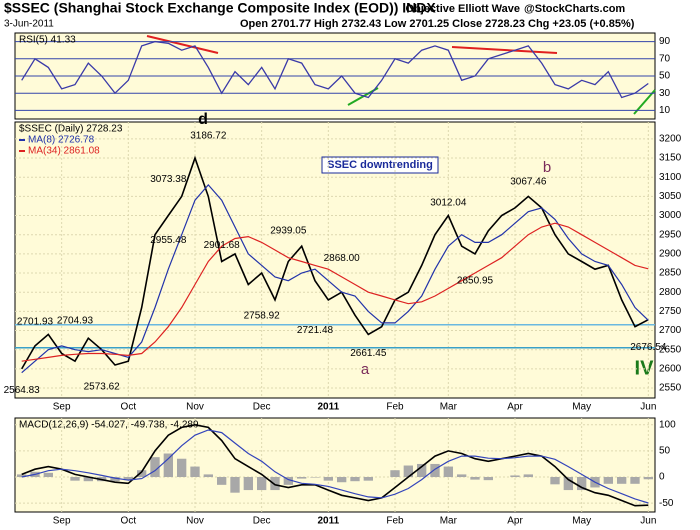 Image resolution: width=700 pixels, height=530 pixels. Describe the element at coordinates (203, 119) in the screenshot. I see `wave-label: d` at that location.